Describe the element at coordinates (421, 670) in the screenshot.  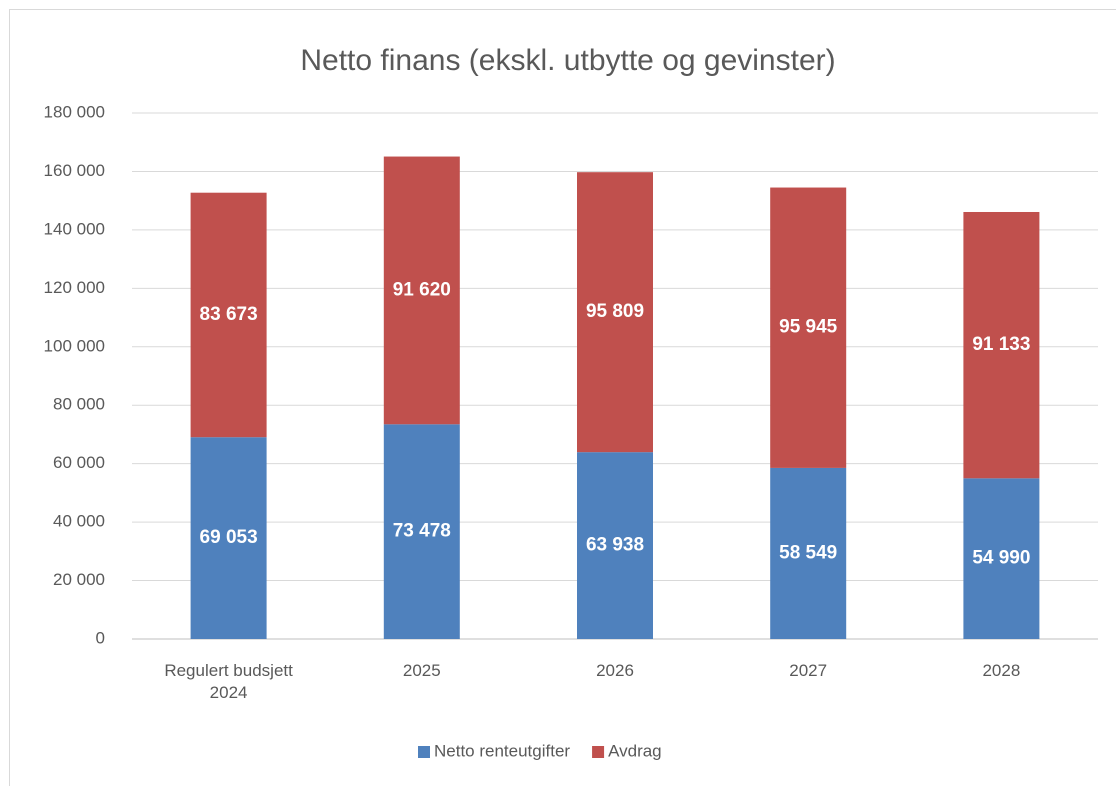
I see `x-tick-label: 2025` at that location.